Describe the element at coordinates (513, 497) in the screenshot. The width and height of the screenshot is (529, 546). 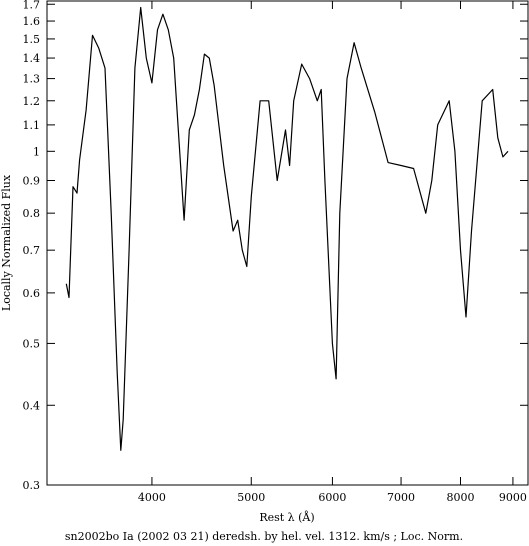
I see `x-tick-label: 9000` at that location.